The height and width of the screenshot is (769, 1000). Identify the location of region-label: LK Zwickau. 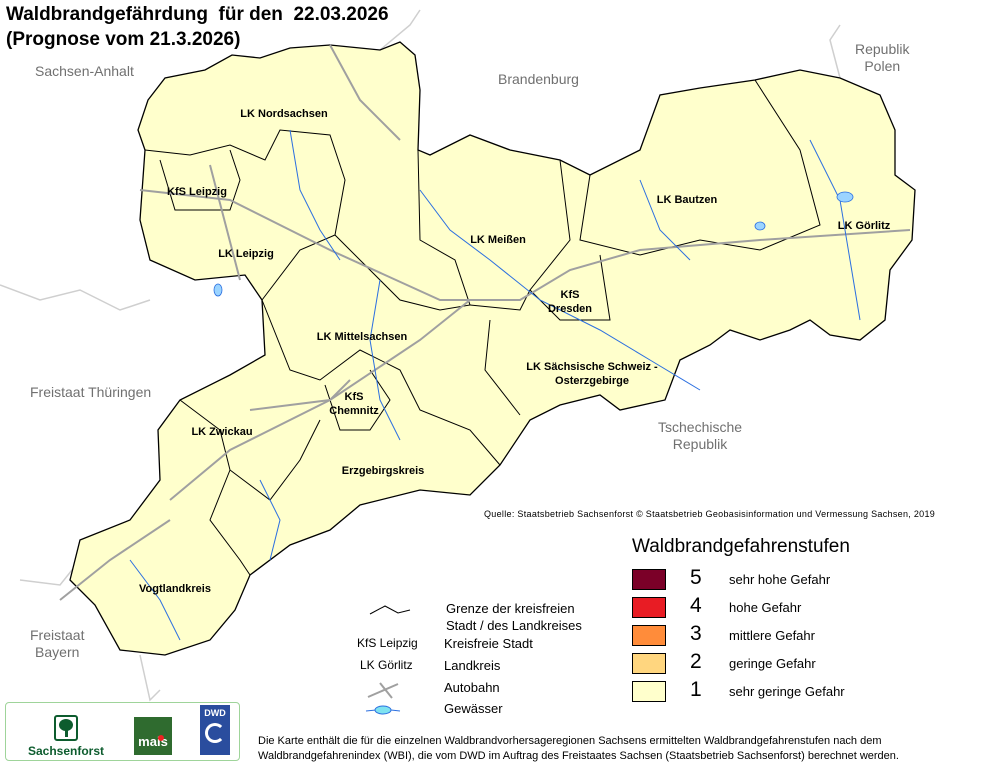
(222, 432).